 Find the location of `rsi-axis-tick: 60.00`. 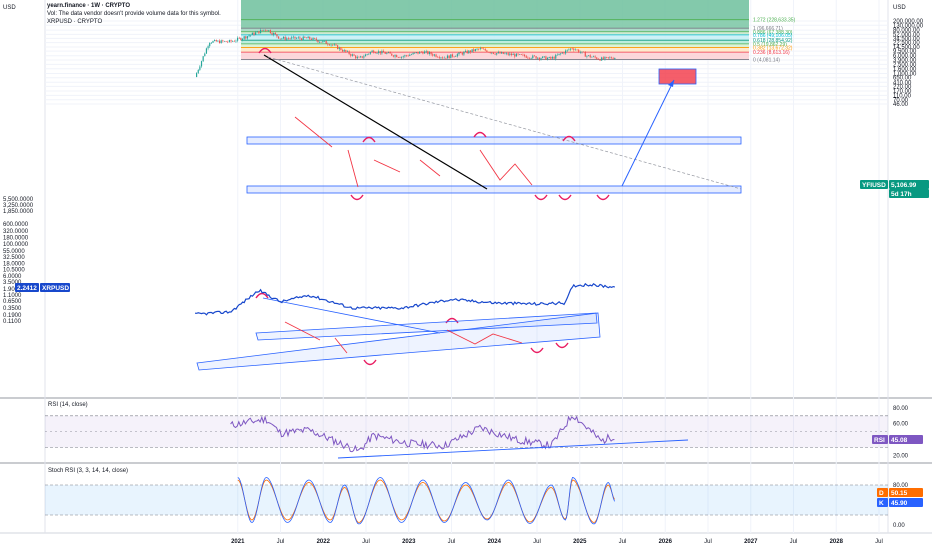

rsi-axis-tick: 60.00 is located at coordinates (901, 425).